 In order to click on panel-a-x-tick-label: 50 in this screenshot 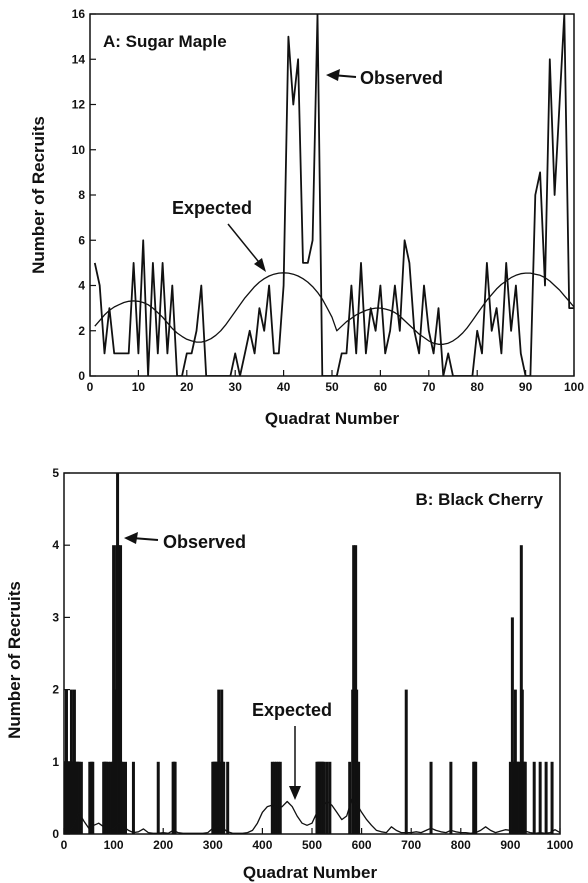, I will do `click(332, 387)`.